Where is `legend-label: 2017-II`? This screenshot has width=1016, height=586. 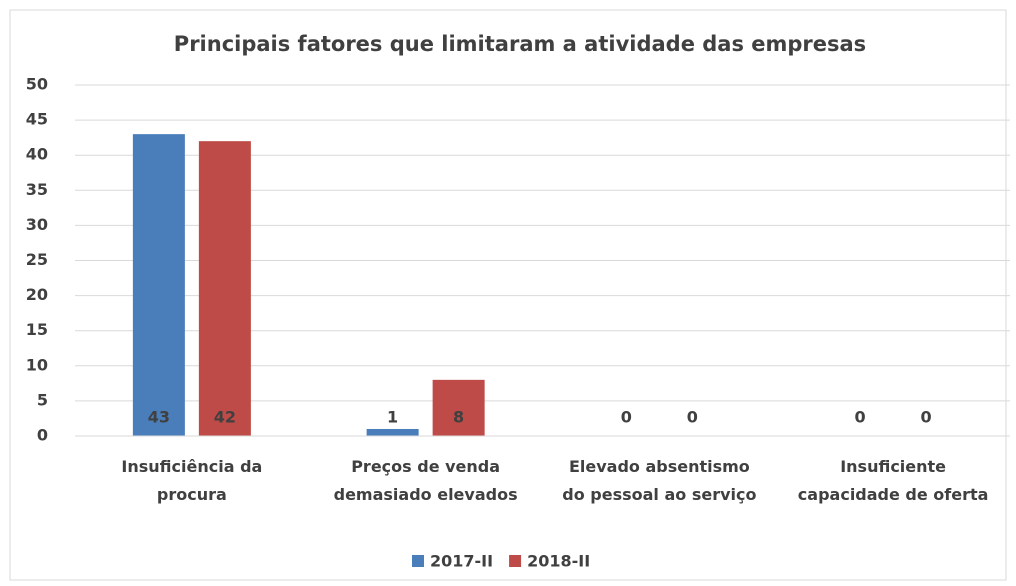
legend-label: 2017-II is located at coordinates (461, 561).